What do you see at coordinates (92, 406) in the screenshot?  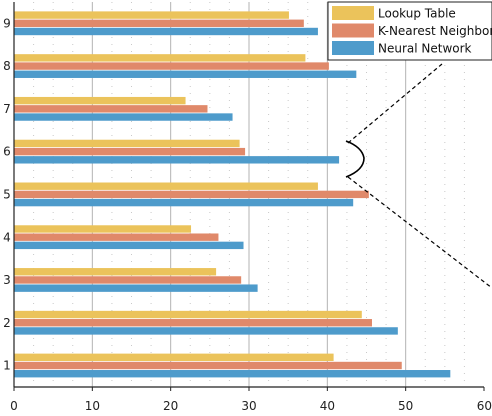 I see `x-tick-label: 10` at bounding box center [92, 406].